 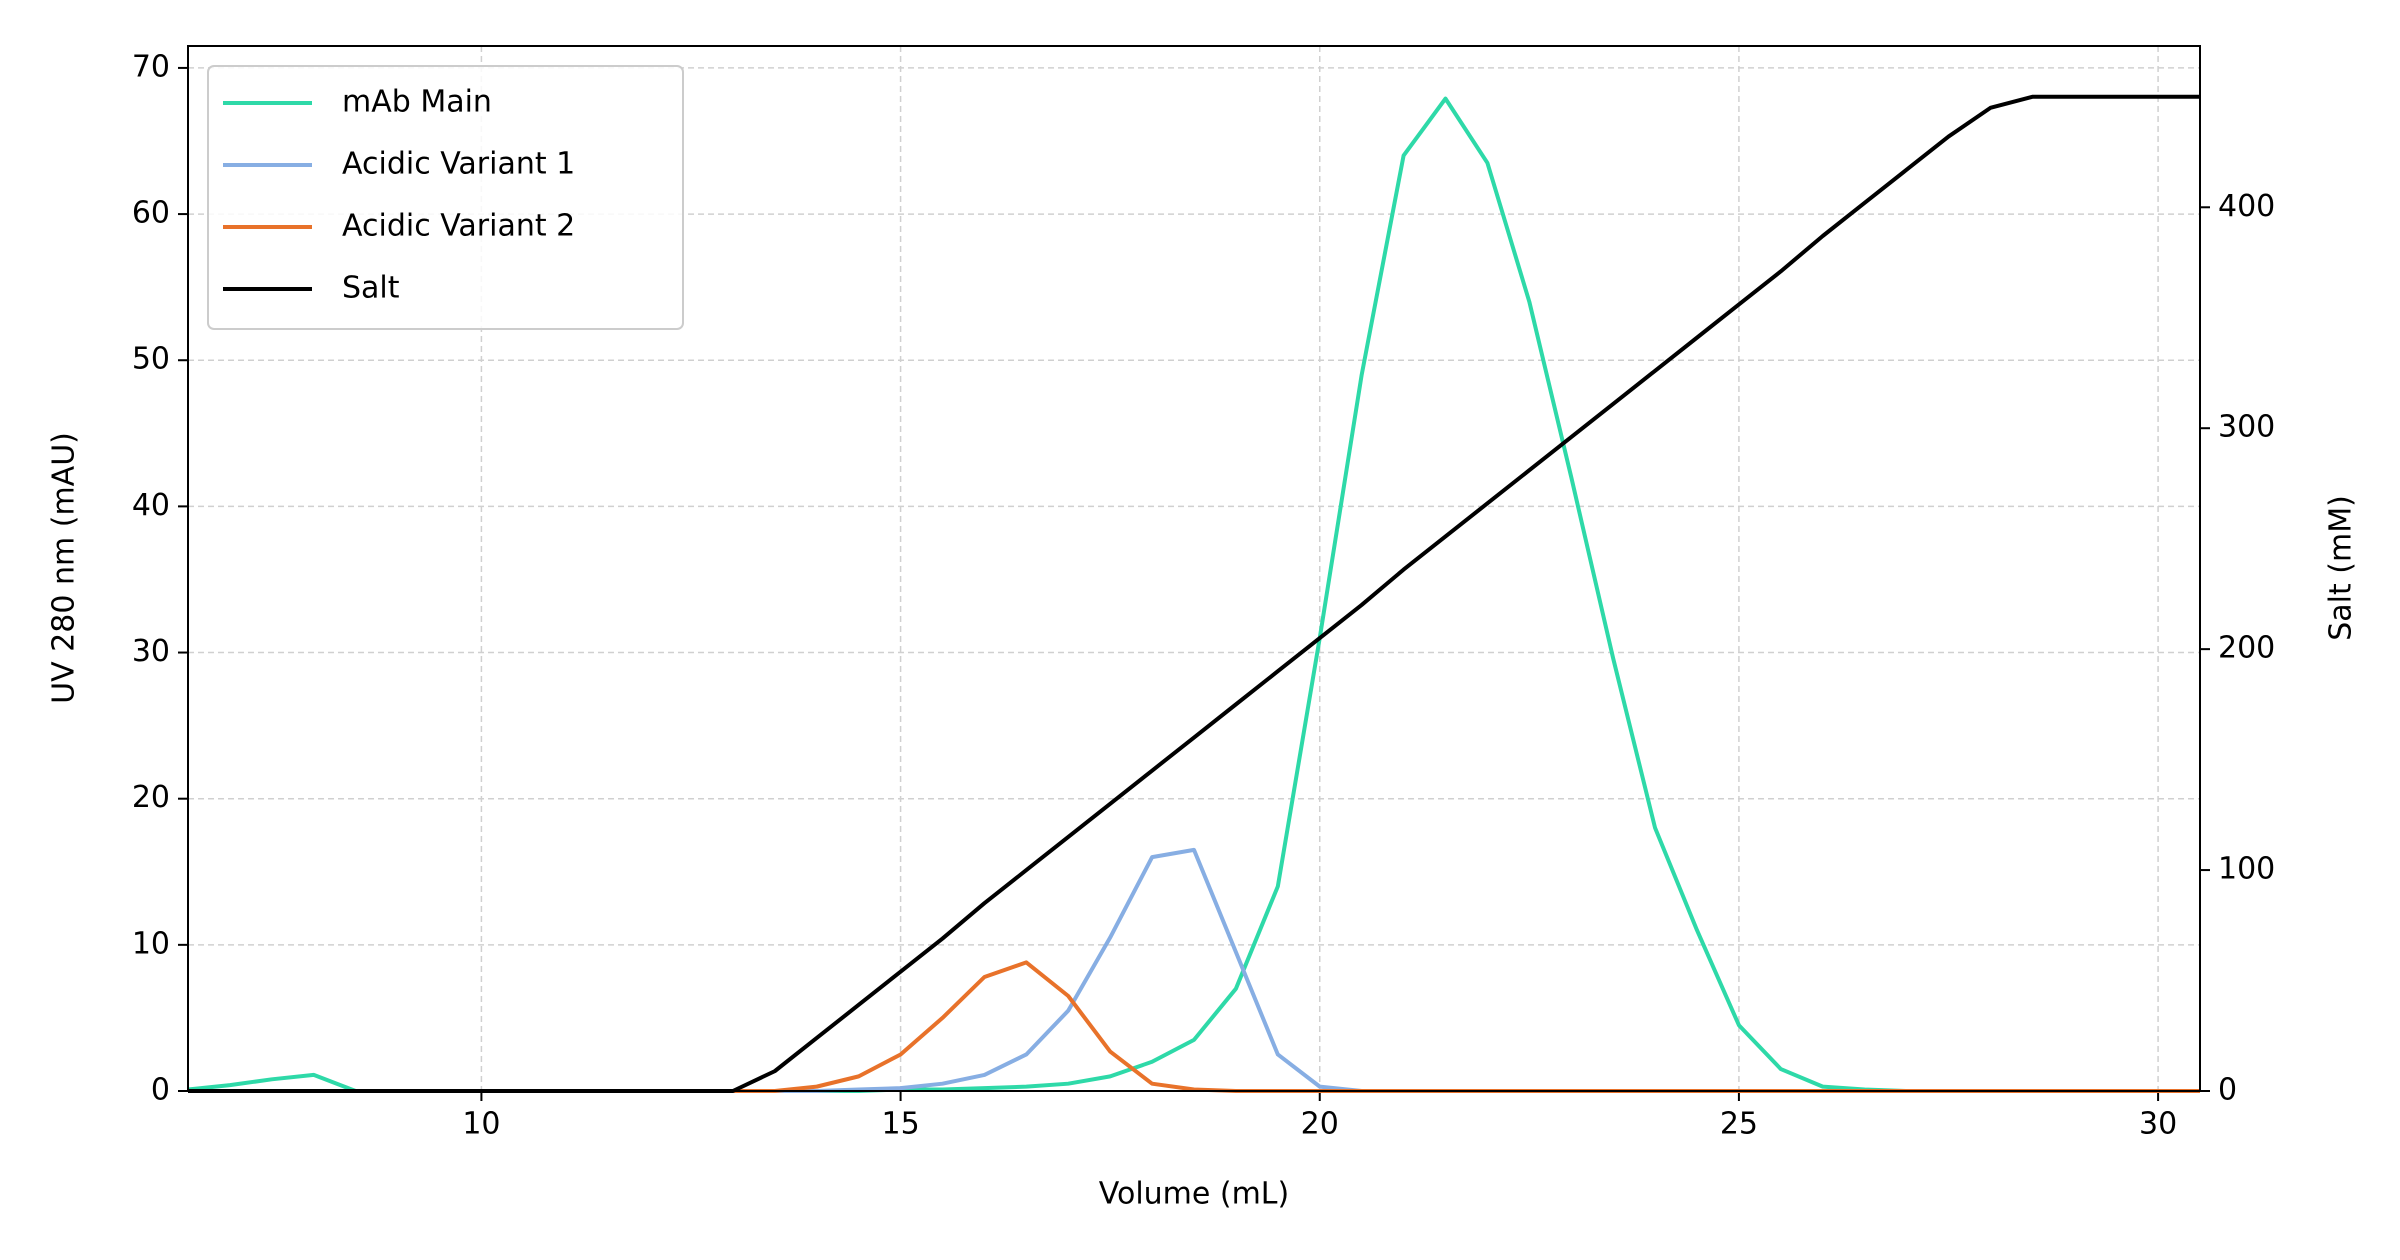 I want to click on x-tick-label: 25, so click(x=1739, y=1124).